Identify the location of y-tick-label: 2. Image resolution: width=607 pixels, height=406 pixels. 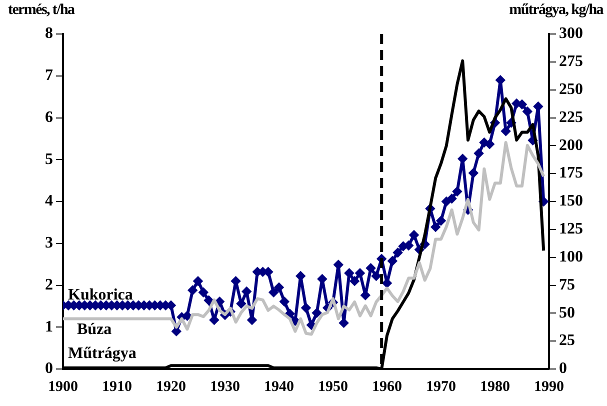
(49, 285).